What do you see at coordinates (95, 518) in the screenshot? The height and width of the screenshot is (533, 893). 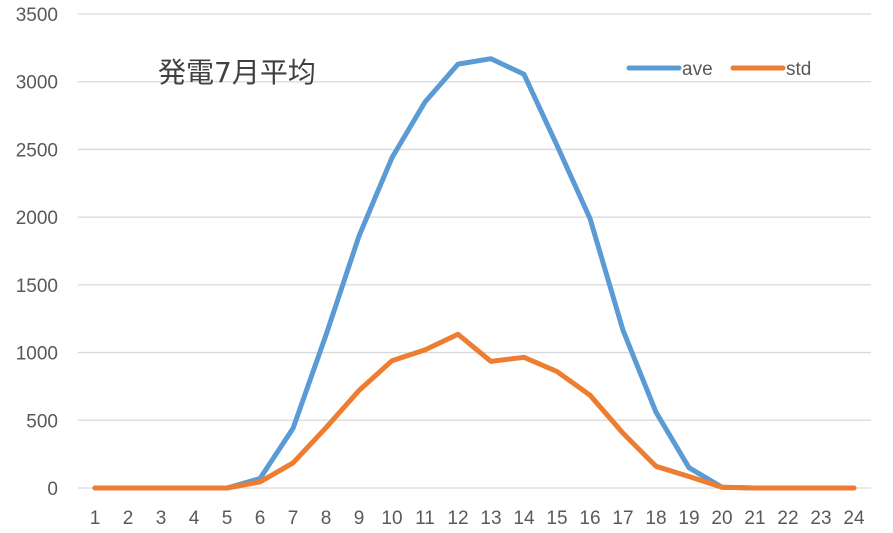 I see `x-tick-label: 1` at bounding box center [95, 518].